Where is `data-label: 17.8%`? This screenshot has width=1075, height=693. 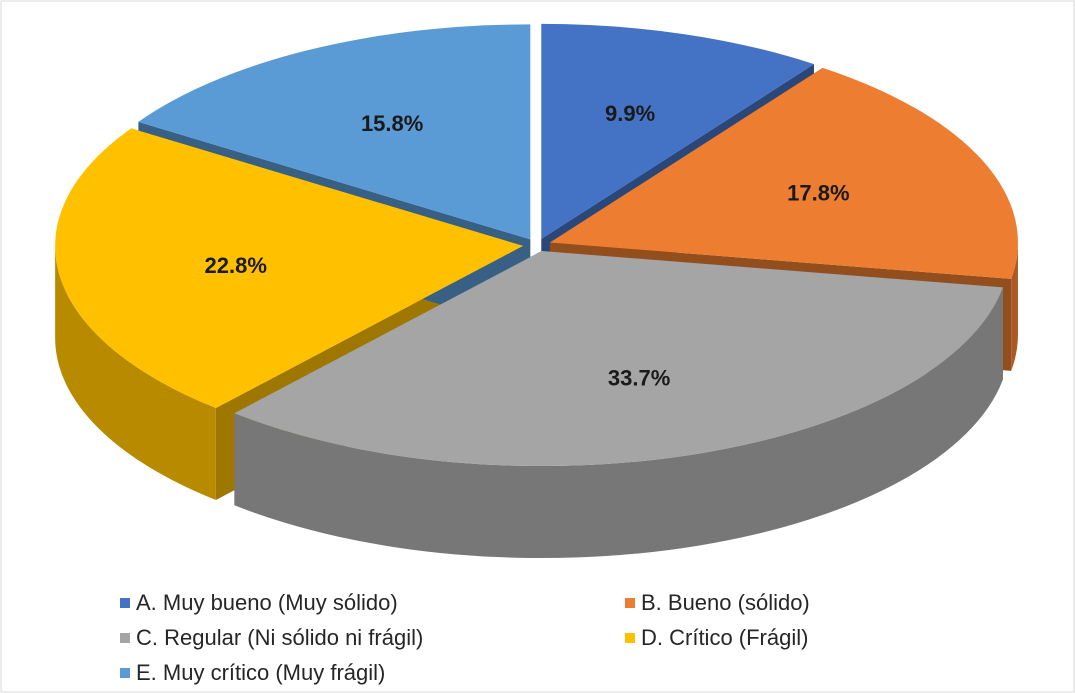 data-label: 17.8% is located at coordinates (818, 193).